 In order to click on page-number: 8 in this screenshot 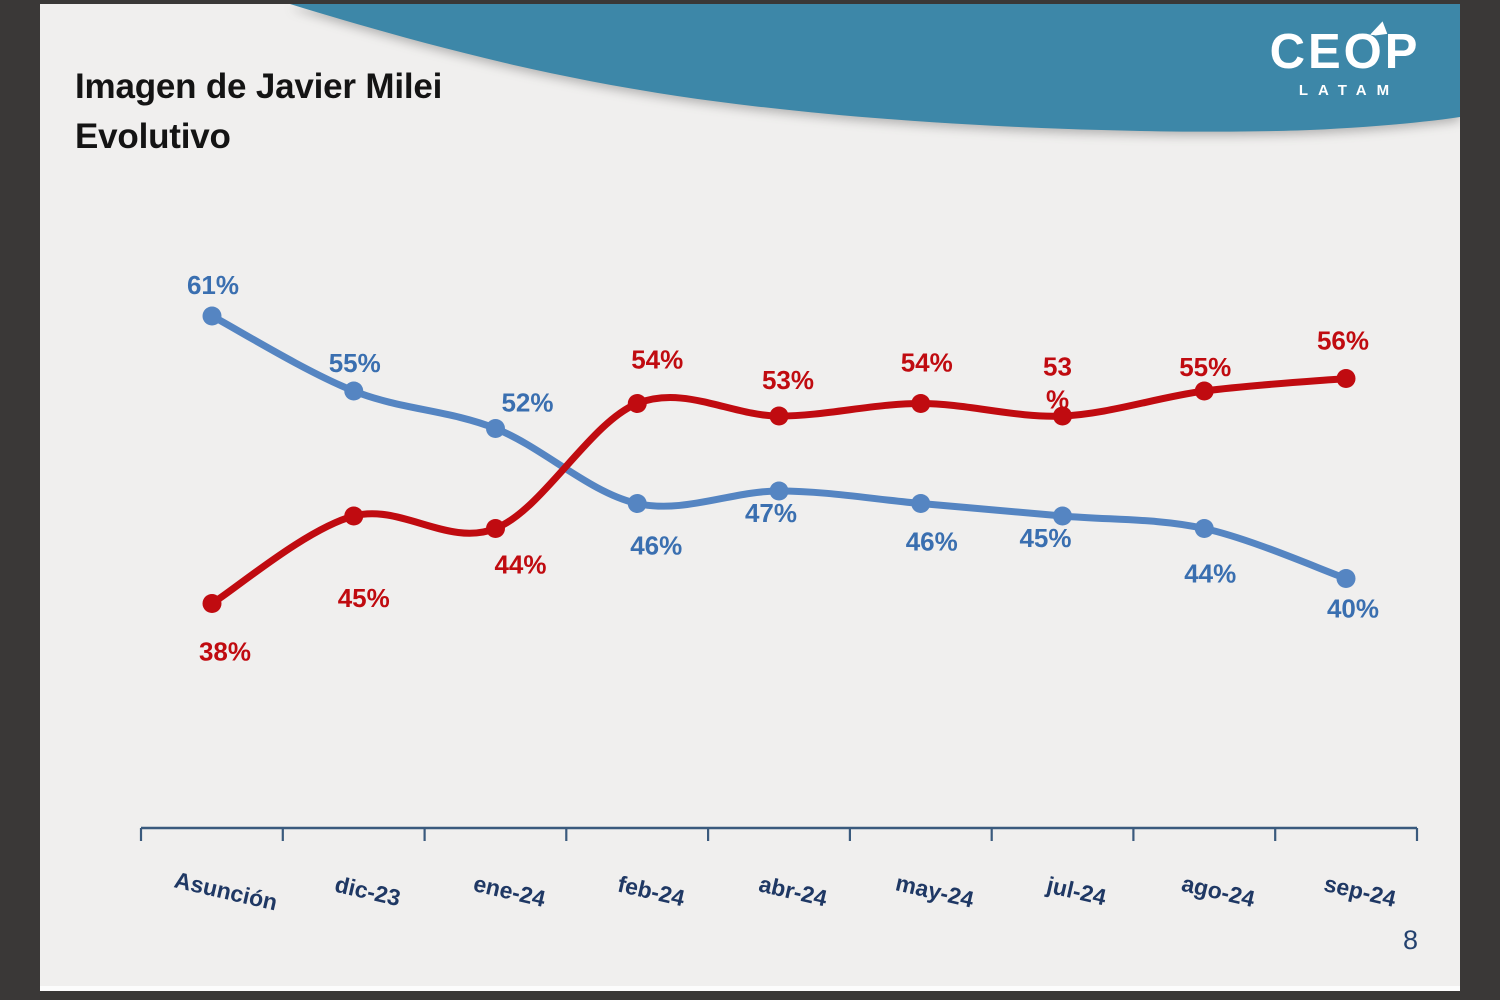, I will do `click(1410, 940)`.